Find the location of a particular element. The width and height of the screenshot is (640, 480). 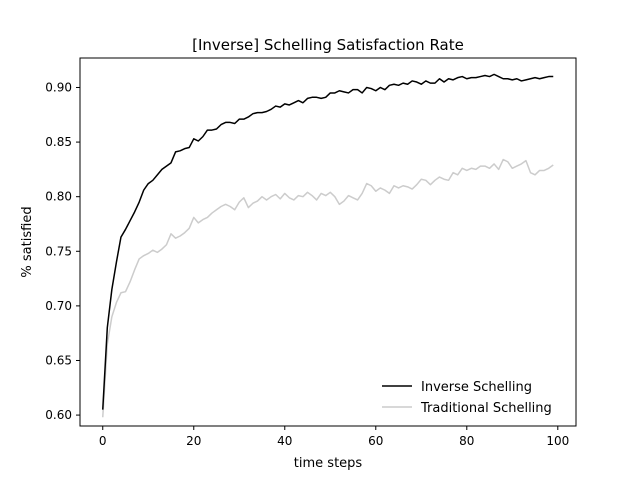

x-tick-label: 80 is located at coordinates (466, 441).